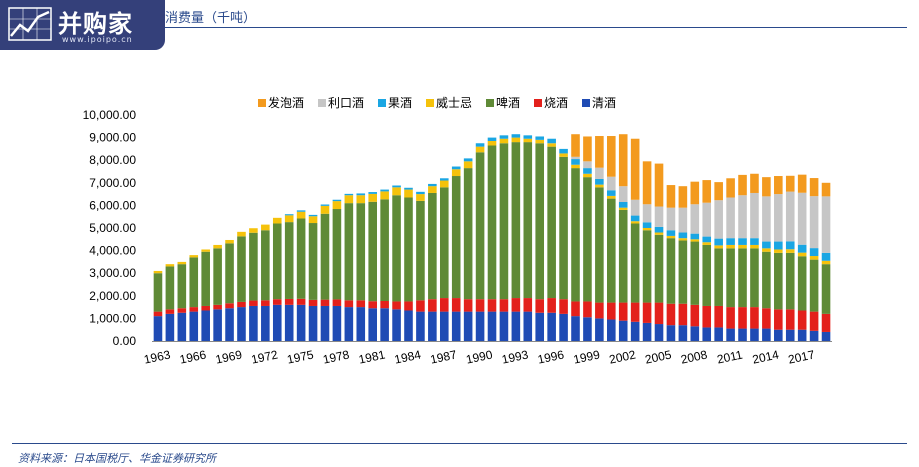 The image size is (919, 467). Describe the element at coordinates (599, 245) in the screenshot. I see `bar-segment-啤酒-2000` at that location.